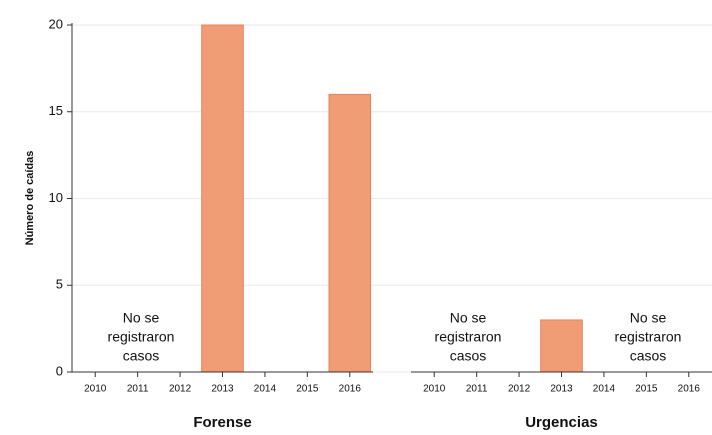  What do you see at coordinates (222, 422) in the screenshot?
I see `panel-title: Forense` at bounding box center [222, 422].